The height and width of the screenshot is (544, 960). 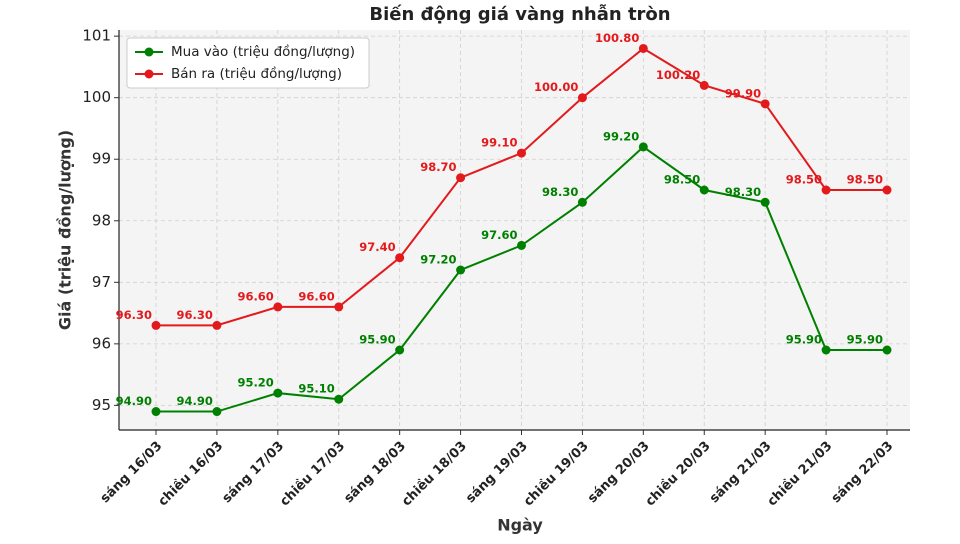 What do you see at coordinates (863, 473) in the screenshot?
I see `x-tick-label: sáng 22/03` at bounding box center [863, 473].